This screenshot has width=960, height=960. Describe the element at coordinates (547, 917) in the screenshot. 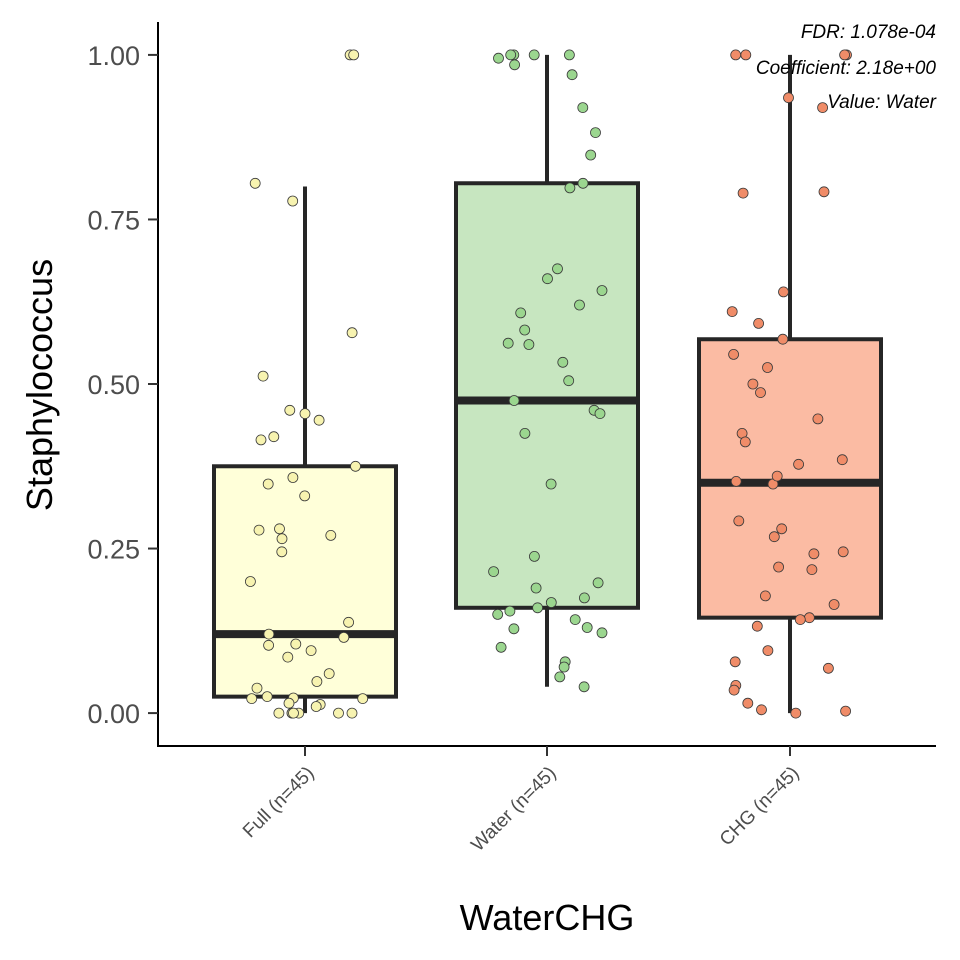

I see `x-axis-label: WaterCHG` at that location.